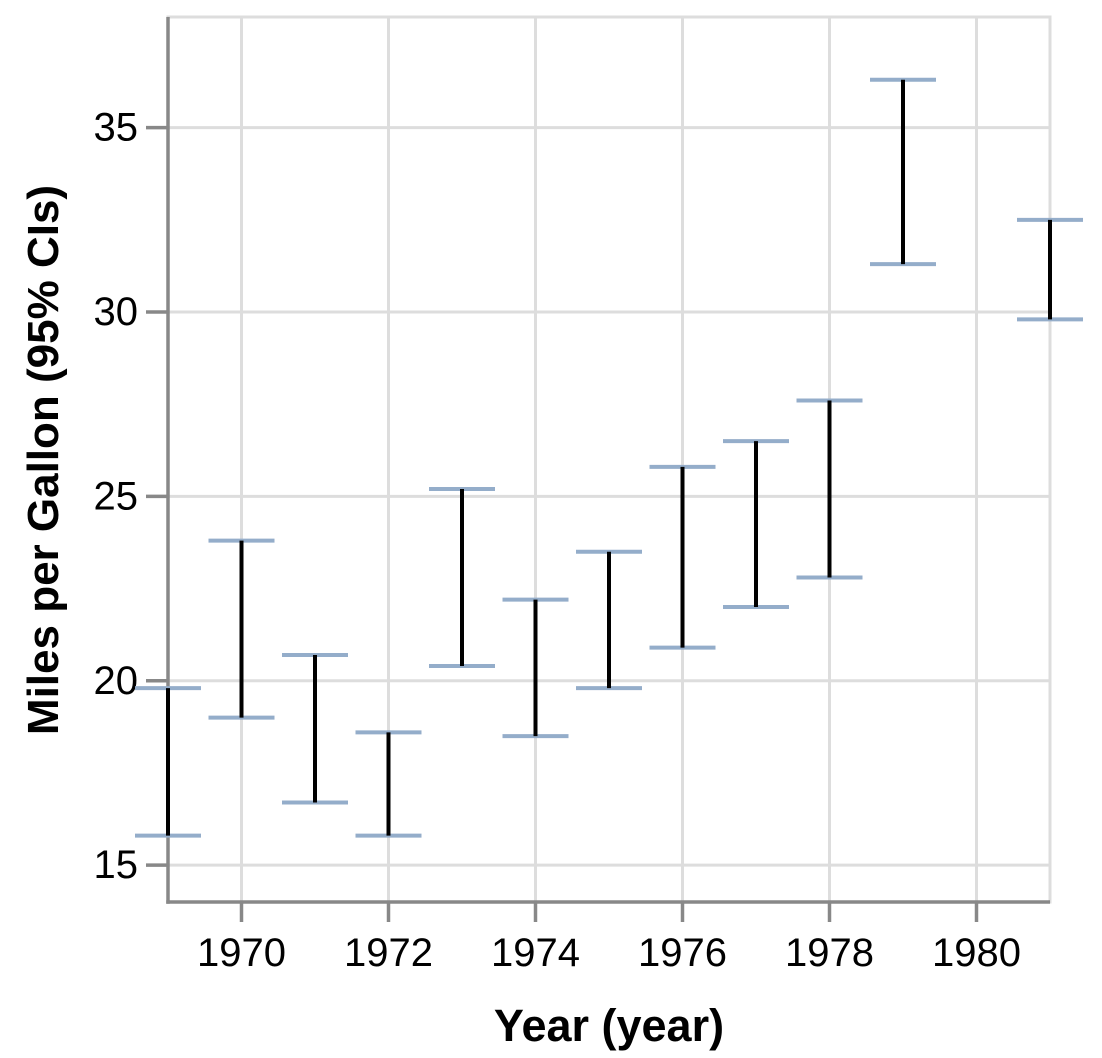 Image resolution: width=1102 pixels, height=1058 pixels. I want to click on x-tick-label: 1972, so click(388, 953).